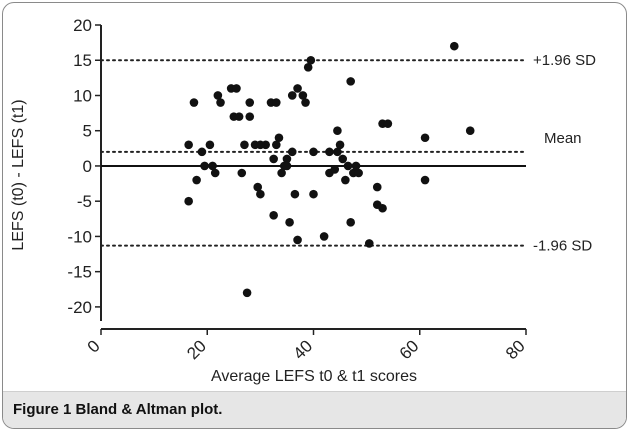 This screenshot has height=431, width=629. What do you see at coordinates (314, 409) in the screenshot?
I see `figure-caption: Figure 1 Bland & Altman plot.` at bounding box center [314, 409].